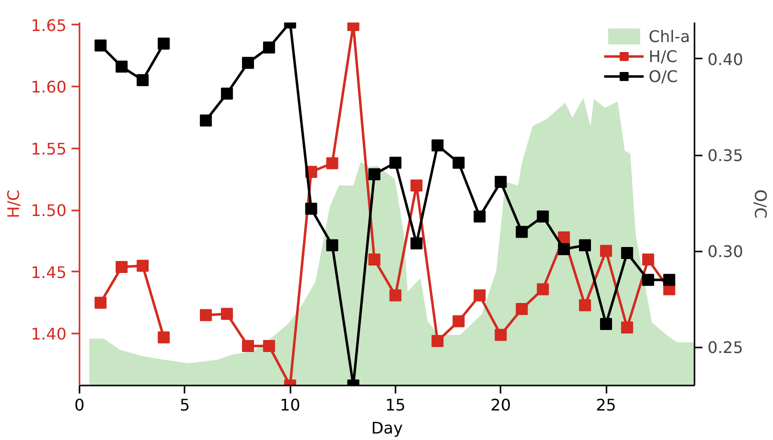 Image resolution: width=773 pixels, height=440 pixels. I want to click on x-tick-label: 5, so click(185, 405).